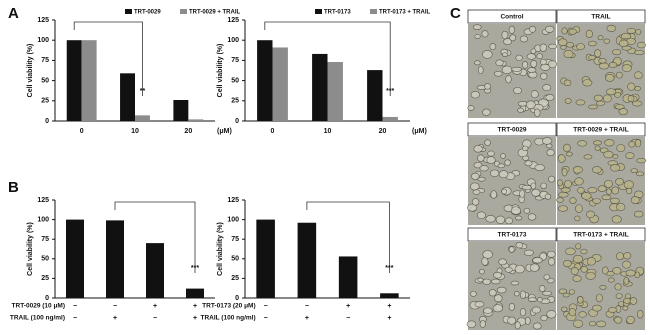 The width and height of the screenshot is (650, 335). I want to click on x-tick-label: 20, so click(188, 131).